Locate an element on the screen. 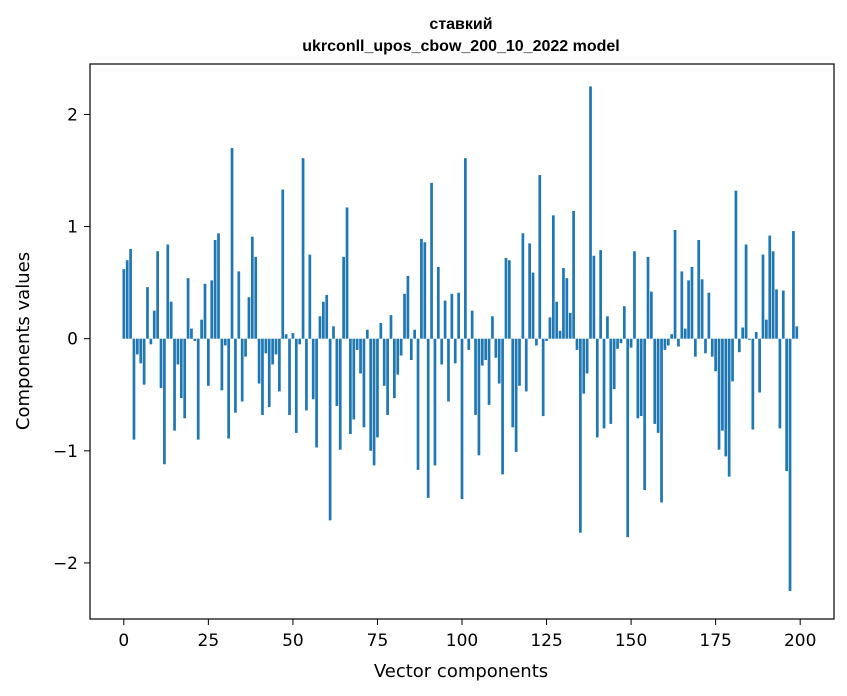 The height and width of the screenshot is (696, 847). x-tick-label: 200 is located at coordinates (800, 641).